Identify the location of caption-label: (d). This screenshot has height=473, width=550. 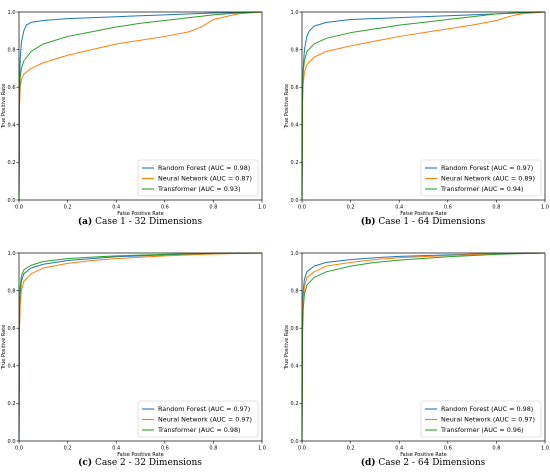
(368, 462).